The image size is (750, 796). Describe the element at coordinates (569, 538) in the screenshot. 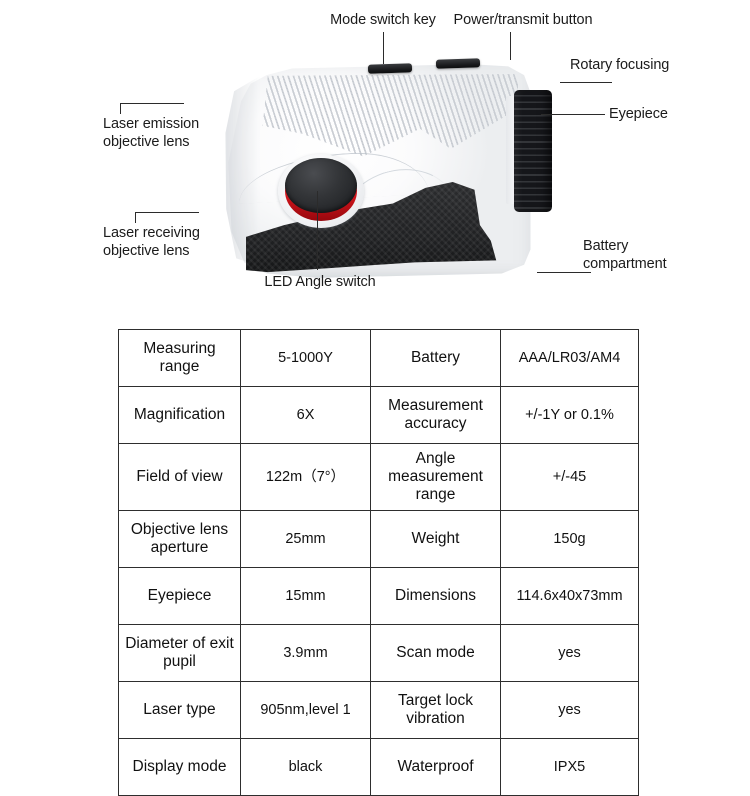

I see `spec-value: 150g` at that location.